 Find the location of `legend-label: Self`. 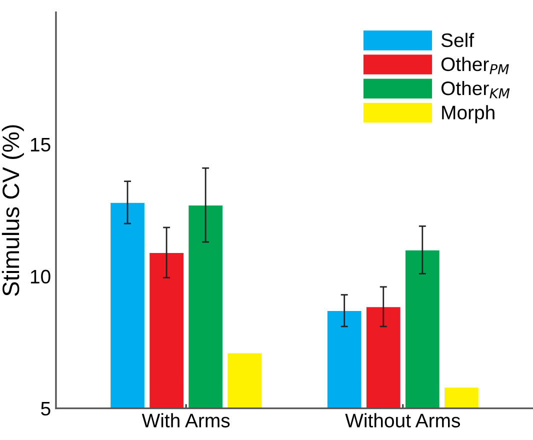

legend-label: Self is located at coordinates (457, 40).